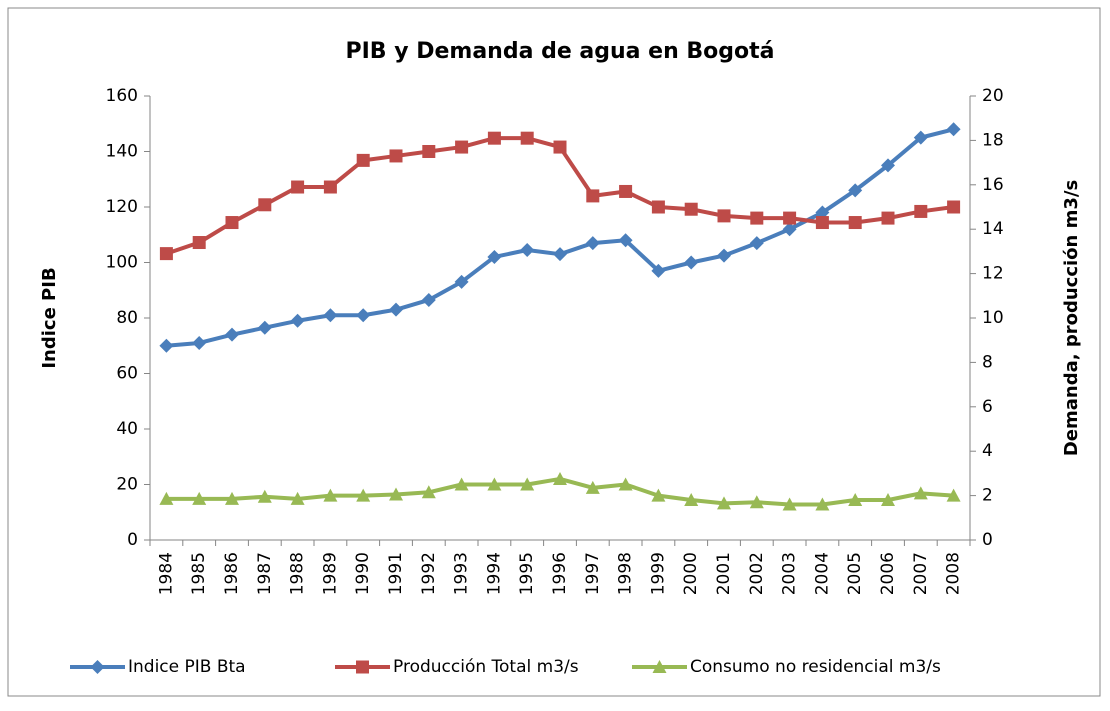 The width and height of the screenshot is (1110, 711). What do you see at coordinates (757, 573) in the screenshot?
I see `x-tick-label: 2002` at bounding box center [757, 573].